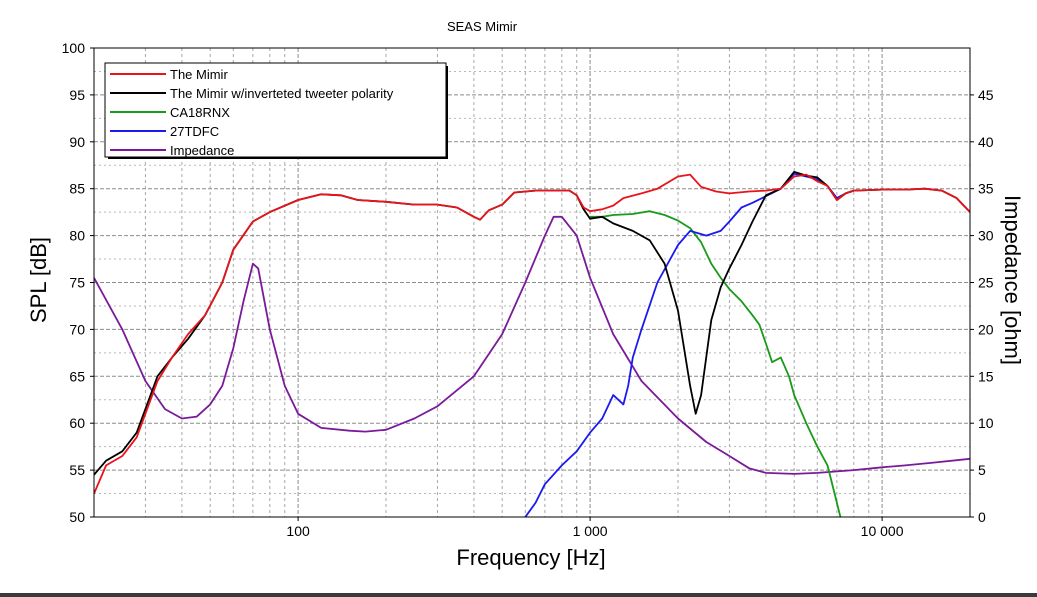 Image resolution: width=1037 pixels, height=597 pixels. I want to click on left-axis-ticks: 50 55 60 65 70 75 80 85 90 95 100, so click(78, 282).